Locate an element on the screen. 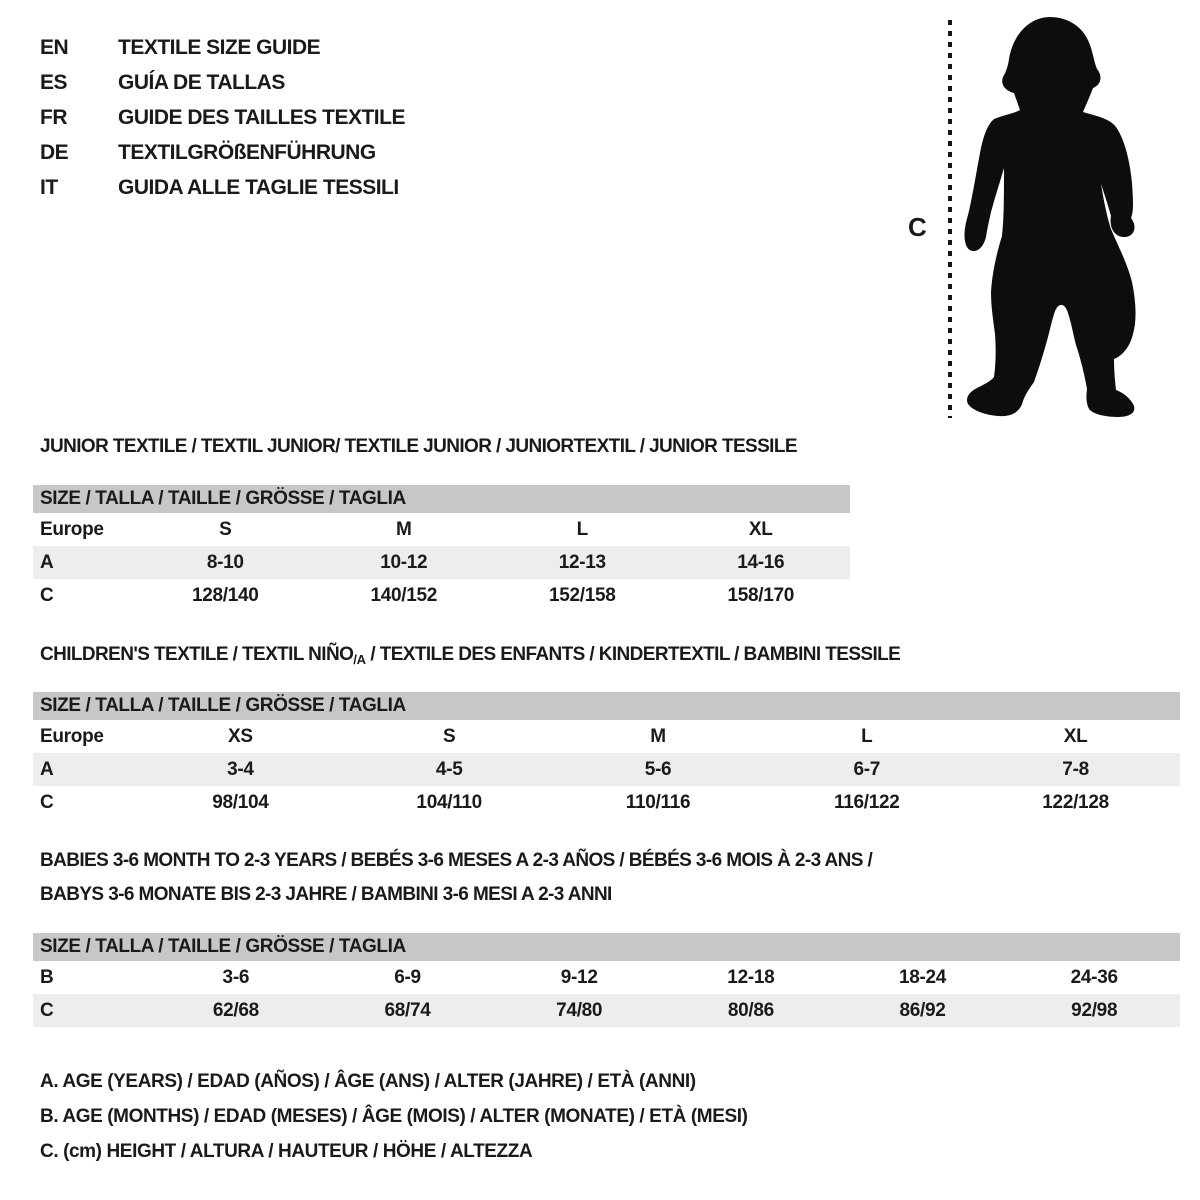  language-row: EN TEXTILE SIZE GUIDE is located at coordinates (222, 47).